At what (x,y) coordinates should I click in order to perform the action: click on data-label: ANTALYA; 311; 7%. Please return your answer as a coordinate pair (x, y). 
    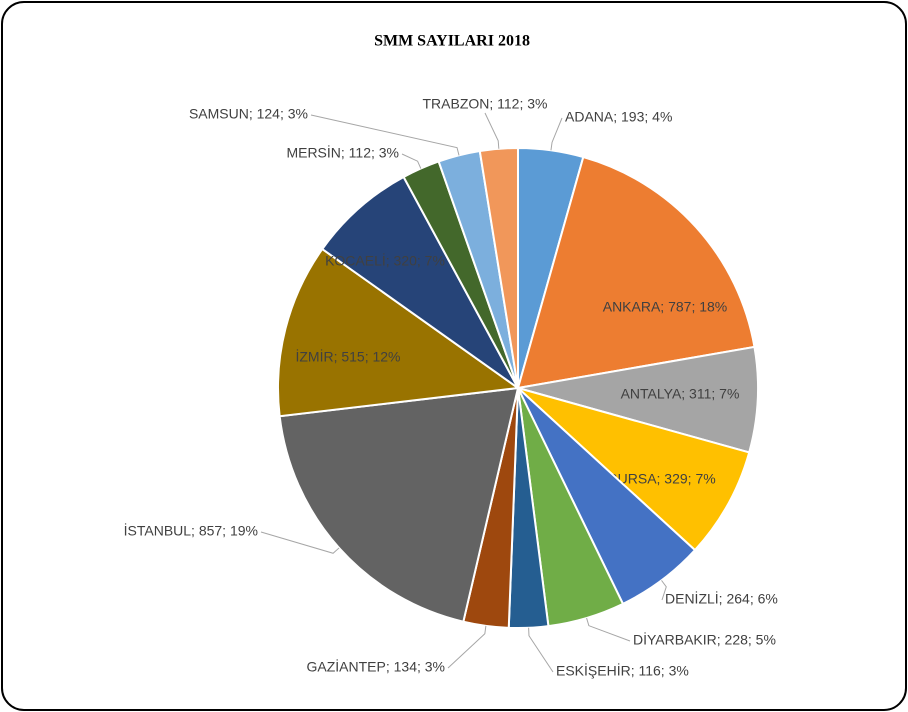
    Looking at the image, I should click on (680, 394).